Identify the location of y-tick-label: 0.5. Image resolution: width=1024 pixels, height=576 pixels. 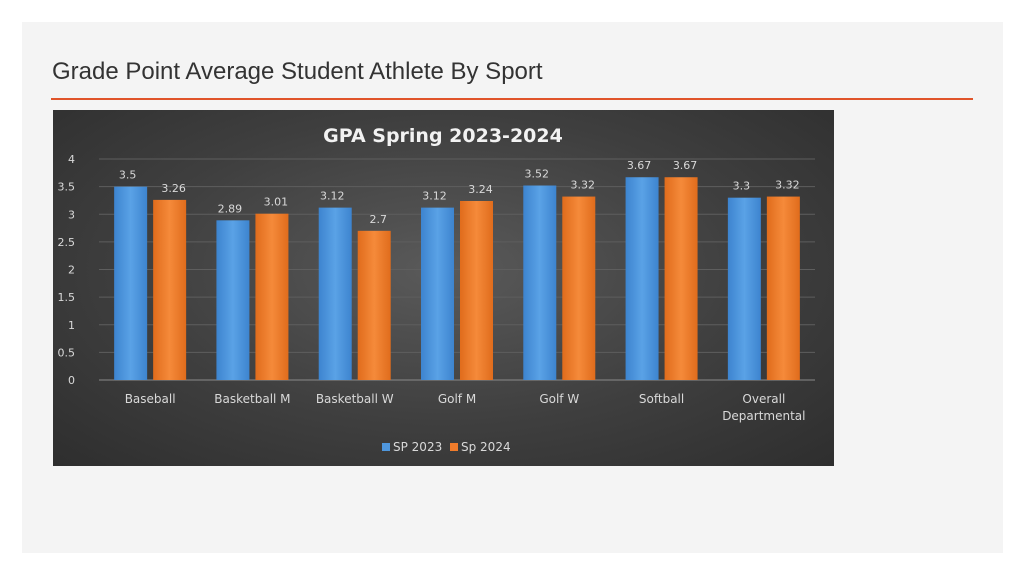
(67, 352).